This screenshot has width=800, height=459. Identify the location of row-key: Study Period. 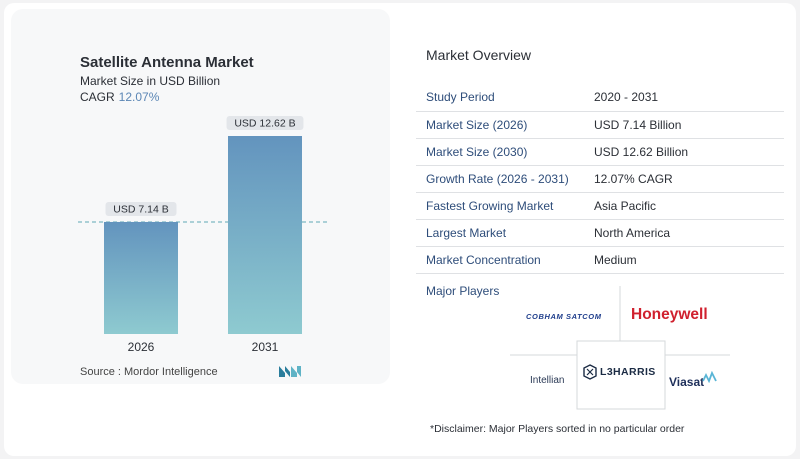
(505, 98).